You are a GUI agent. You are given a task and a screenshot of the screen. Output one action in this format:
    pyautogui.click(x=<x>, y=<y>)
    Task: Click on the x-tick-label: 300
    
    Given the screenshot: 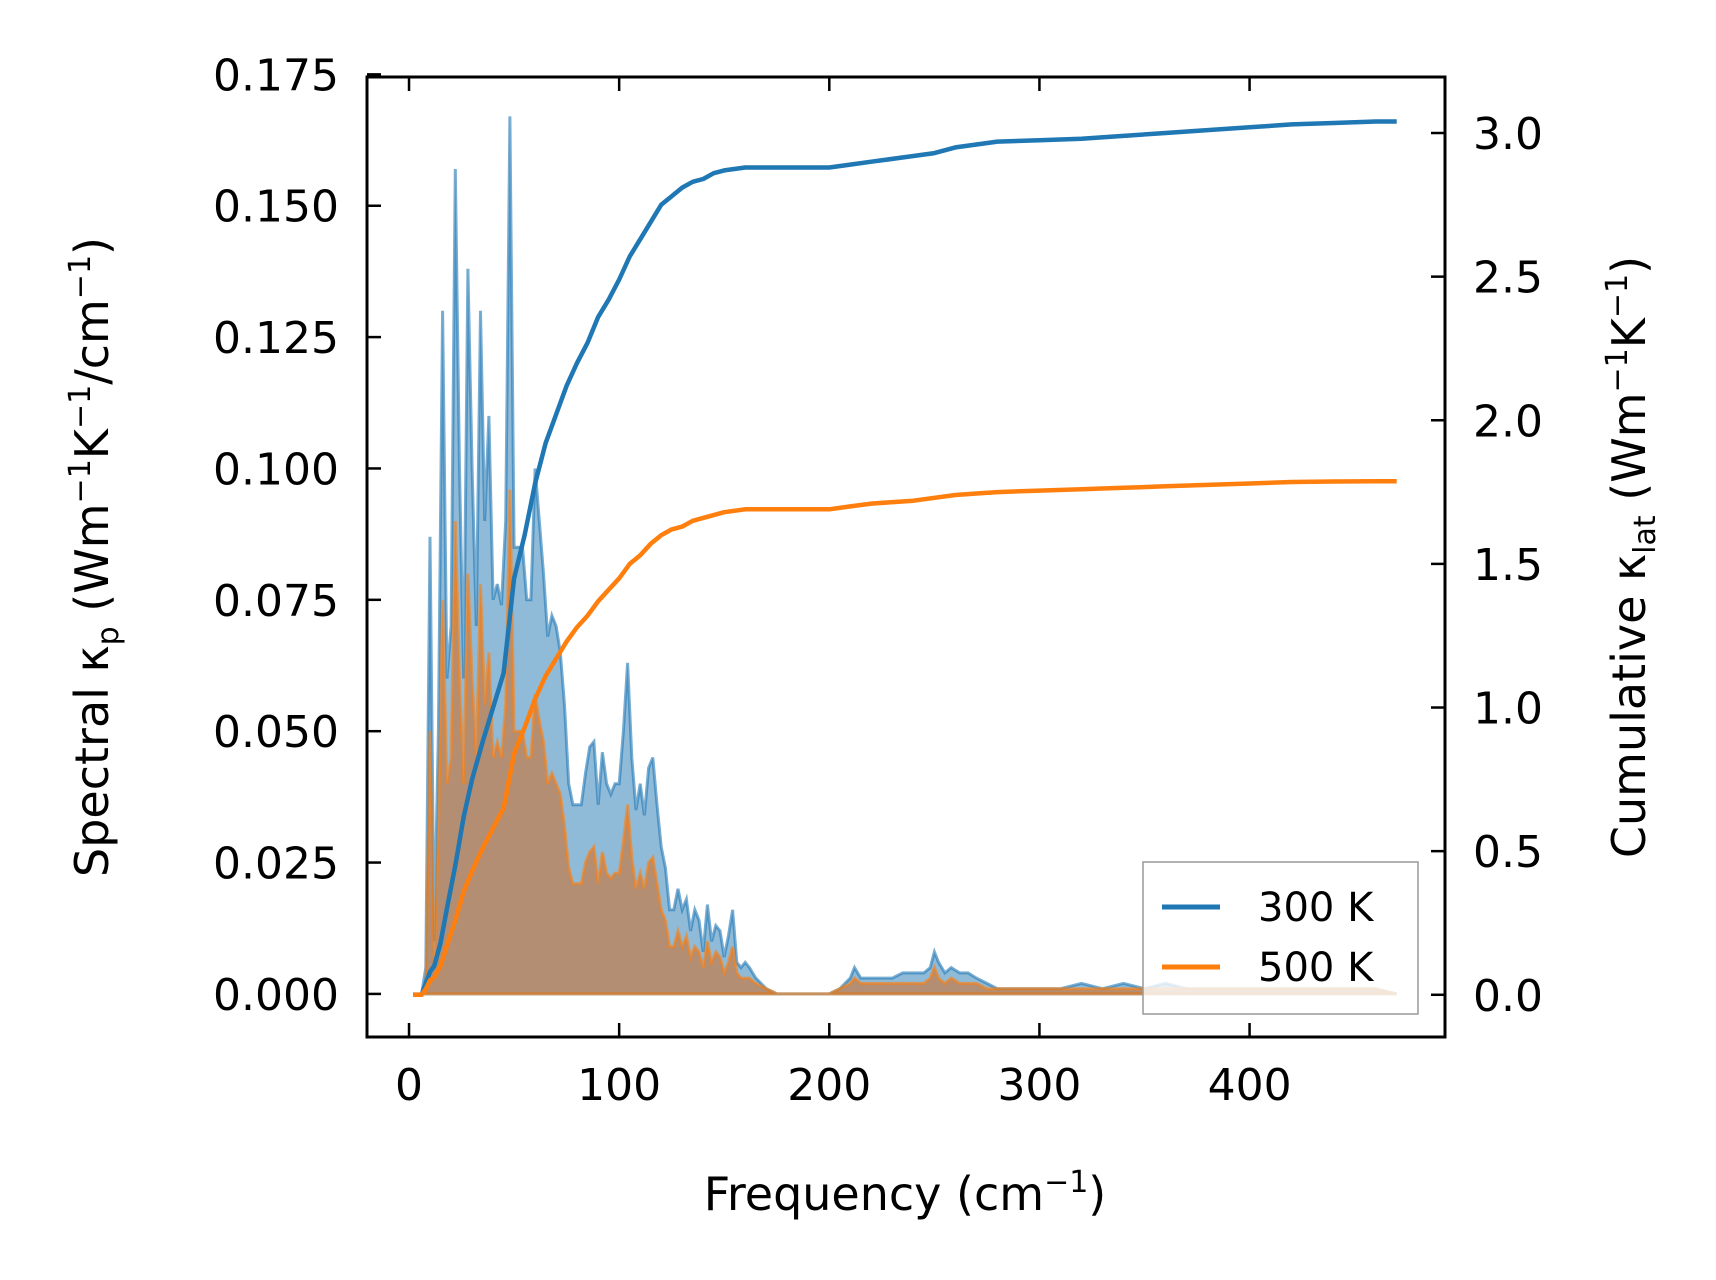 What is the action you would take?
    pyautogui.click(x=1039, y=1085)
    